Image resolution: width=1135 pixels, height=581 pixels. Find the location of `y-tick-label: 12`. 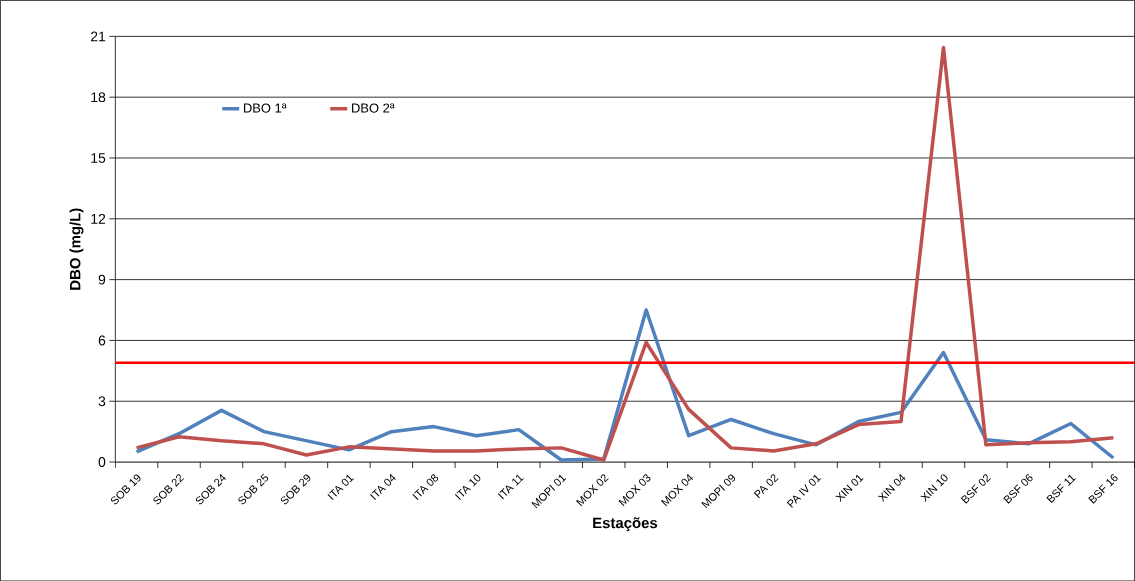

y-tick-label: 12 is located at coordinates (98, 218).